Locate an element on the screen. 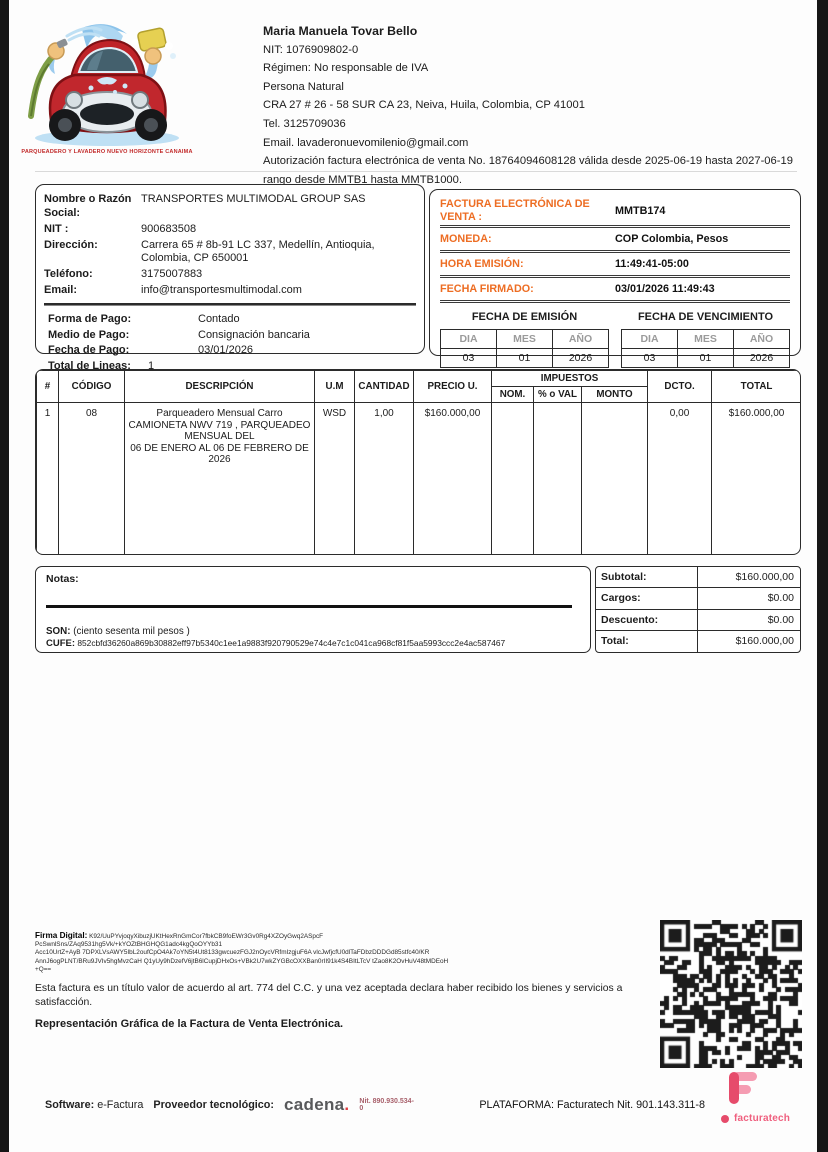  emission-time-value: 11:49:41-05:00 is located at coordinates (652, 264).